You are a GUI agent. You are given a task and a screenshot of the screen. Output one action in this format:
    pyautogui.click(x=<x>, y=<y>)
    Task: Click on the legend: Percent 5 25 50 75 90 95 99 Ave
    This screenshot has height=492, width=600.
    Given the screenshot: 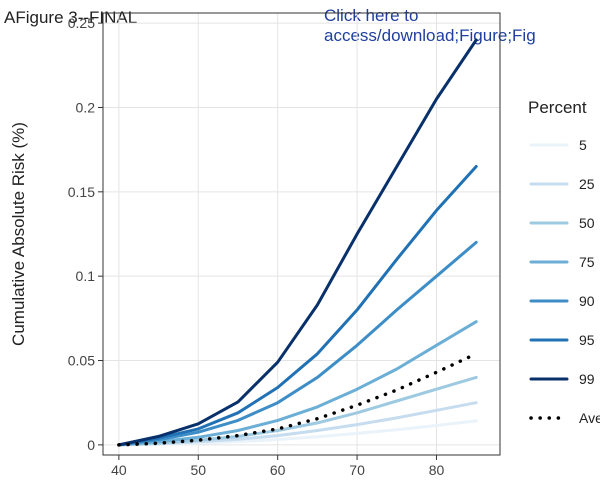 What is the action you would take?
    pyautogui.click(x=564, y=262)
    